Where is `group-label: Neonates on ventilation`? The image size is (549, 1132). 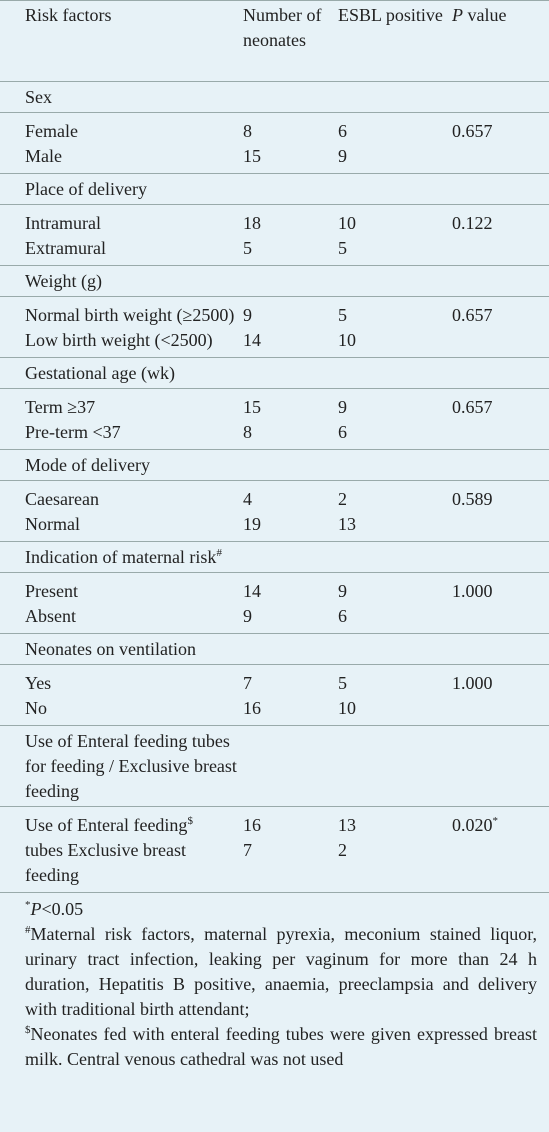 group-label: Neonates on ventilation is located at coordinates (134, 649).